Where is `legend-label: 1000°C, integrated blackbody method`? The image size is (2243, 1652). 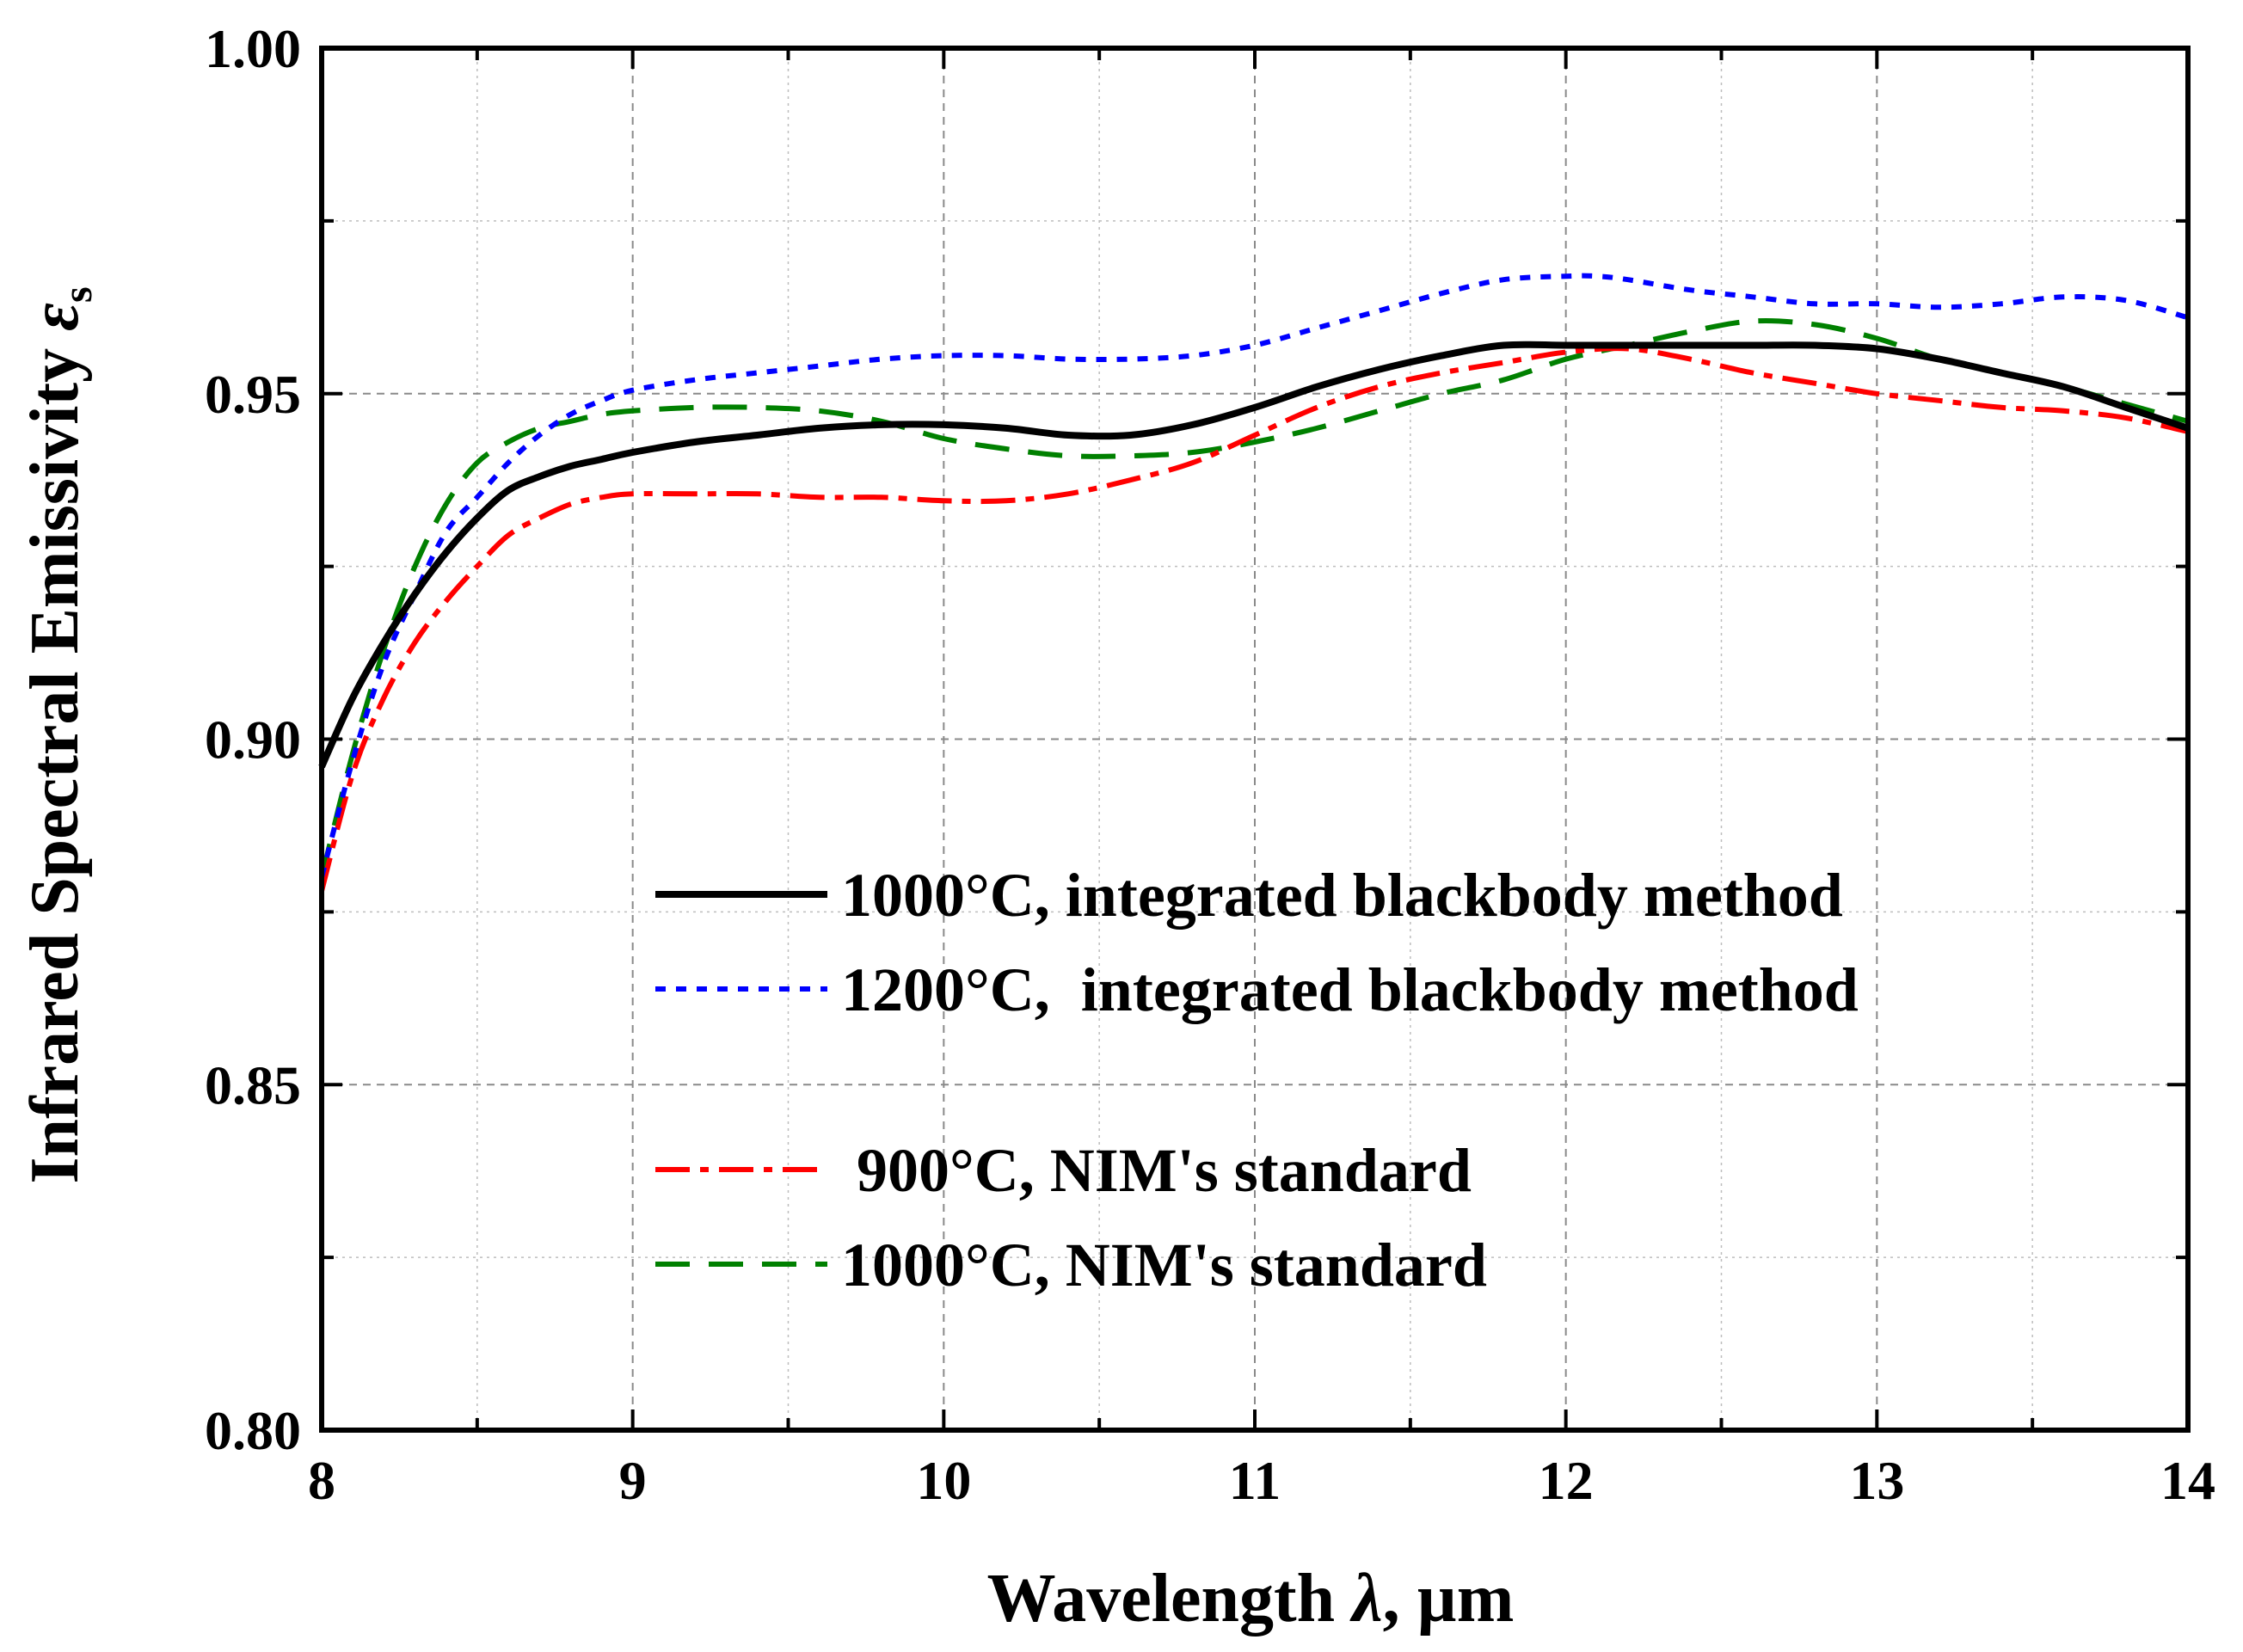
legend-label: 1000°C, integrated blackbody method is located at coordinates (1342, 896).